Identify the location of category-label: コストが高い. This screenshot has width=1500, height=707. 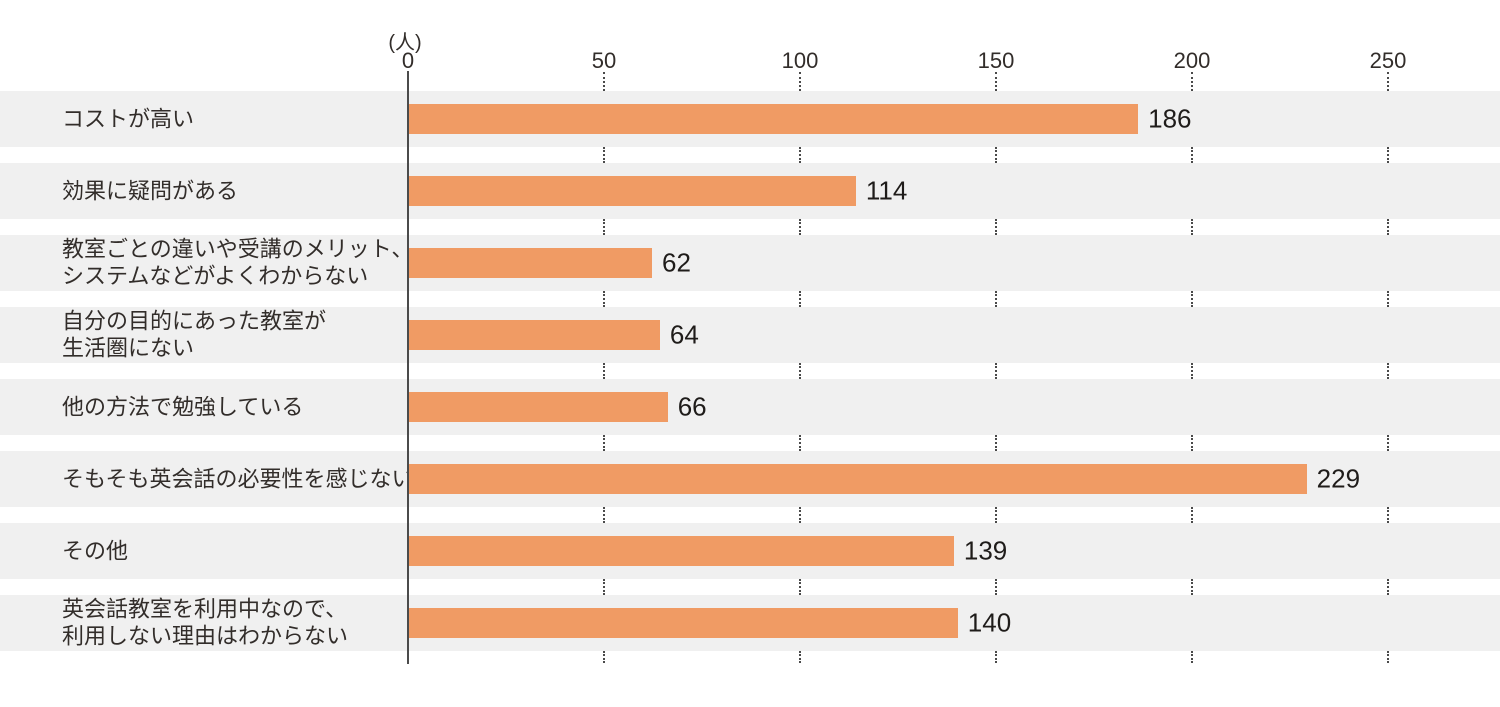
(128, 118).